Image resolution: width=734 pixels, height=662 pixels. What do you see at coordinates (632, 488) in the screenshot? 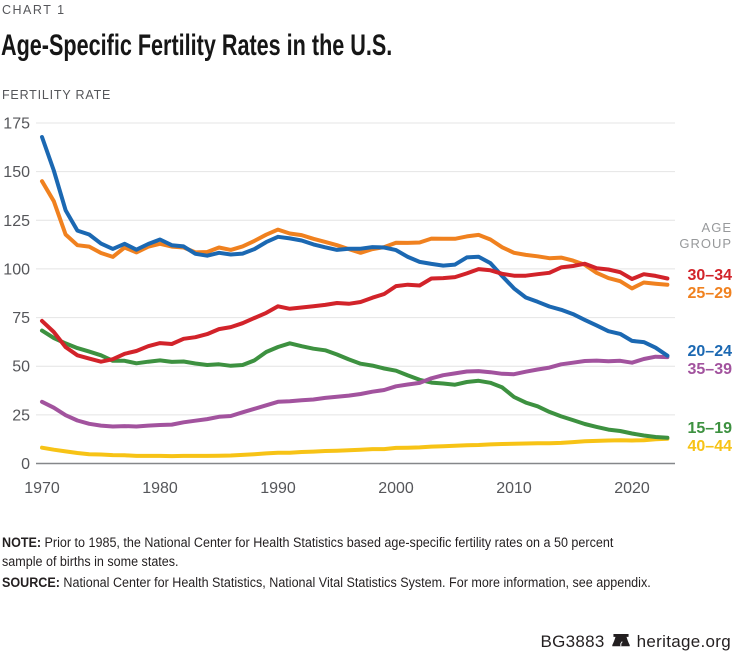
I see `x-tick-label: 2020` at bounding box center [632, 488].